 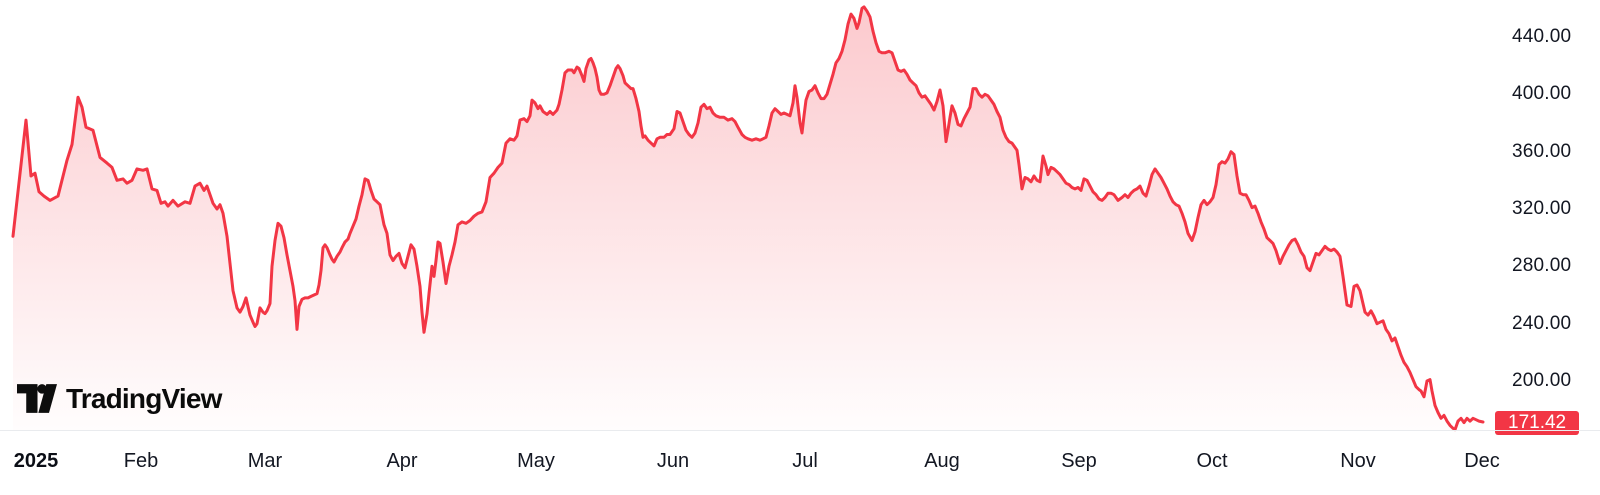 I want to click on time-tick-label: Aug, so click(x=942, y=461).